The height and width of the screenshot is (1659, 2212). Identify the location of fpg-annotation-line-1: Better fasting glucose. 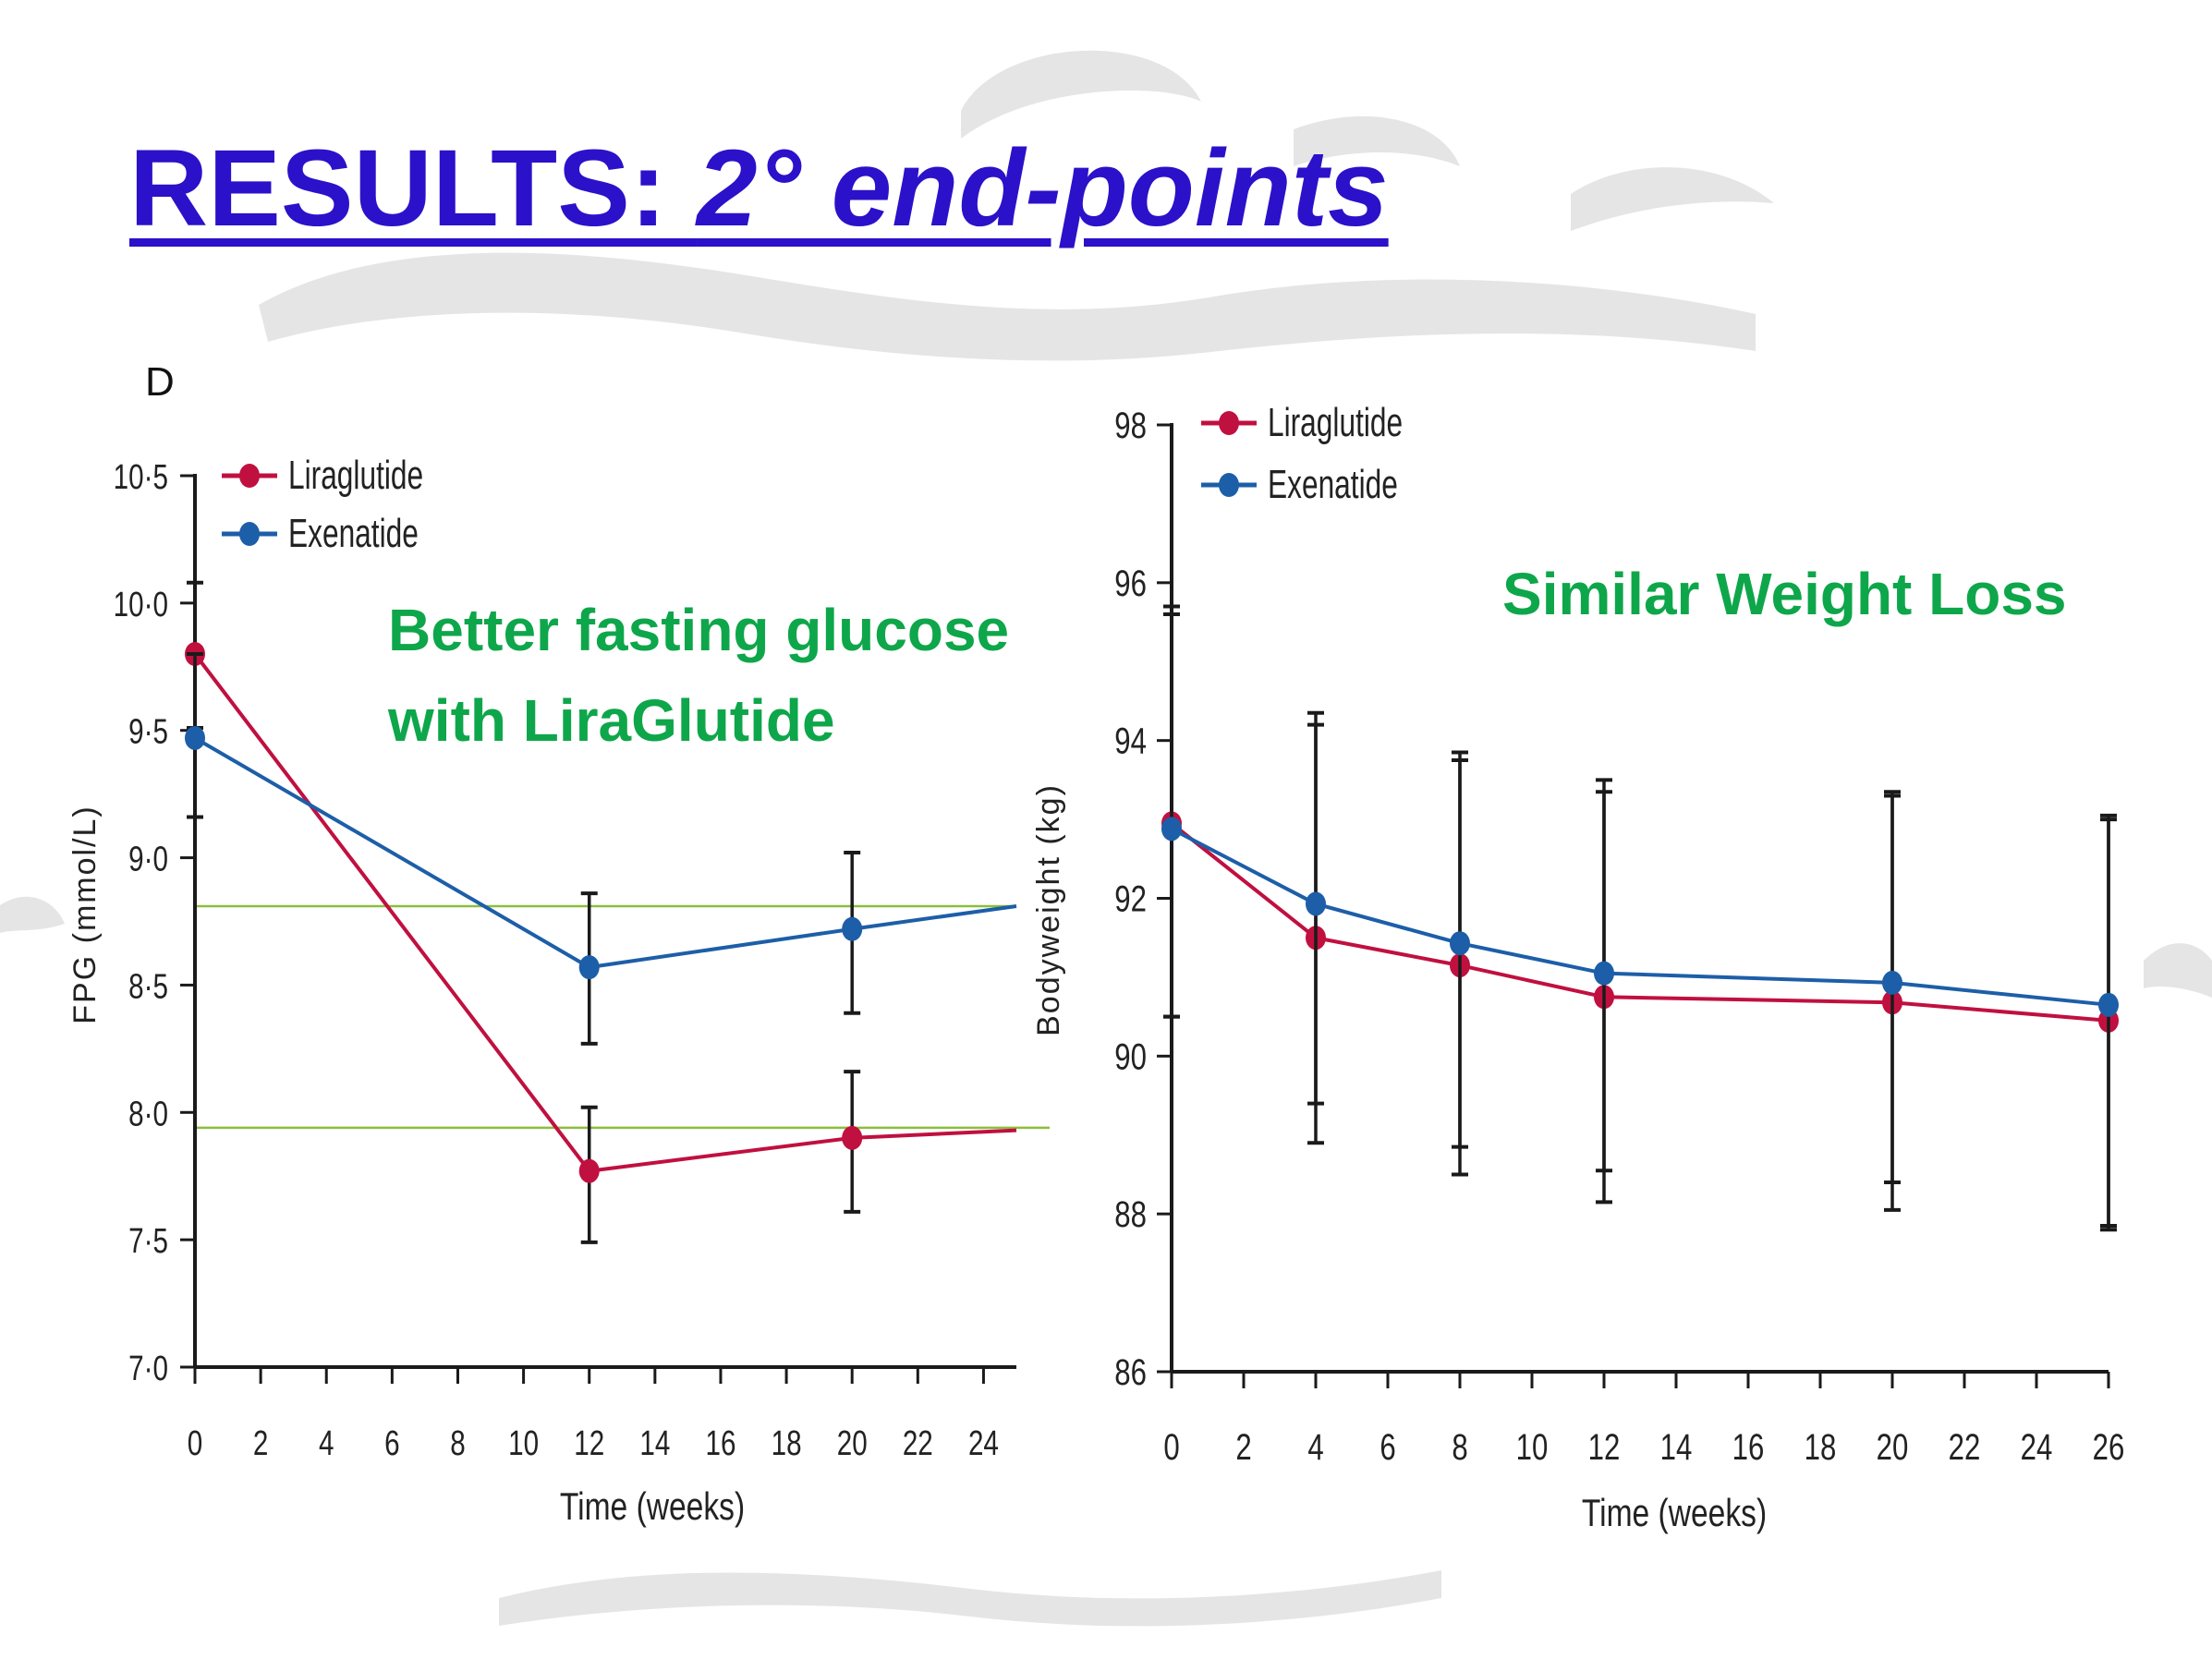
(699, 630).